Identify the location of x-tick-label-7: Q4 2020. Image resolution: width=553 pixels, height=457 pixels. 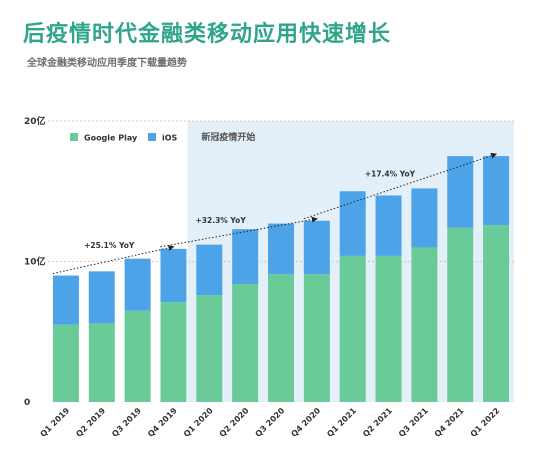
(305, 422).